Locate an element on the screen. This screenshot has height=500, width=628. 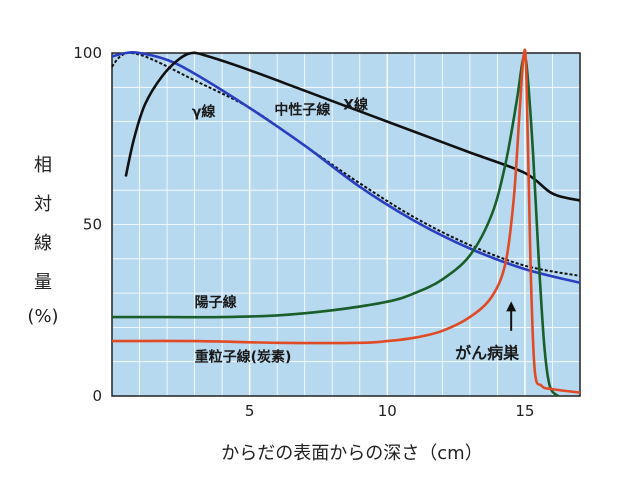
series-label: 中性子線 is located at coordinates (302, 110).